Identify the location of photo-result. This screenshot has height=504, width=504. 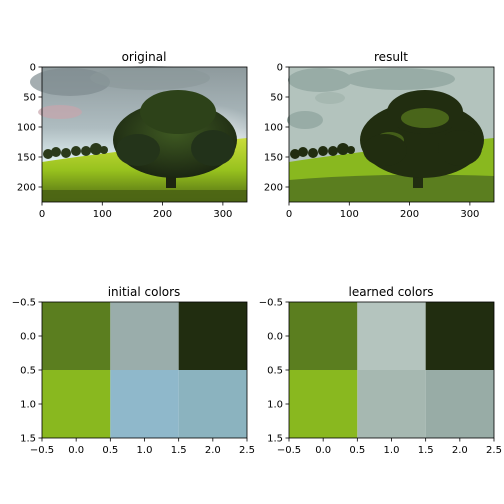
(390, 134).